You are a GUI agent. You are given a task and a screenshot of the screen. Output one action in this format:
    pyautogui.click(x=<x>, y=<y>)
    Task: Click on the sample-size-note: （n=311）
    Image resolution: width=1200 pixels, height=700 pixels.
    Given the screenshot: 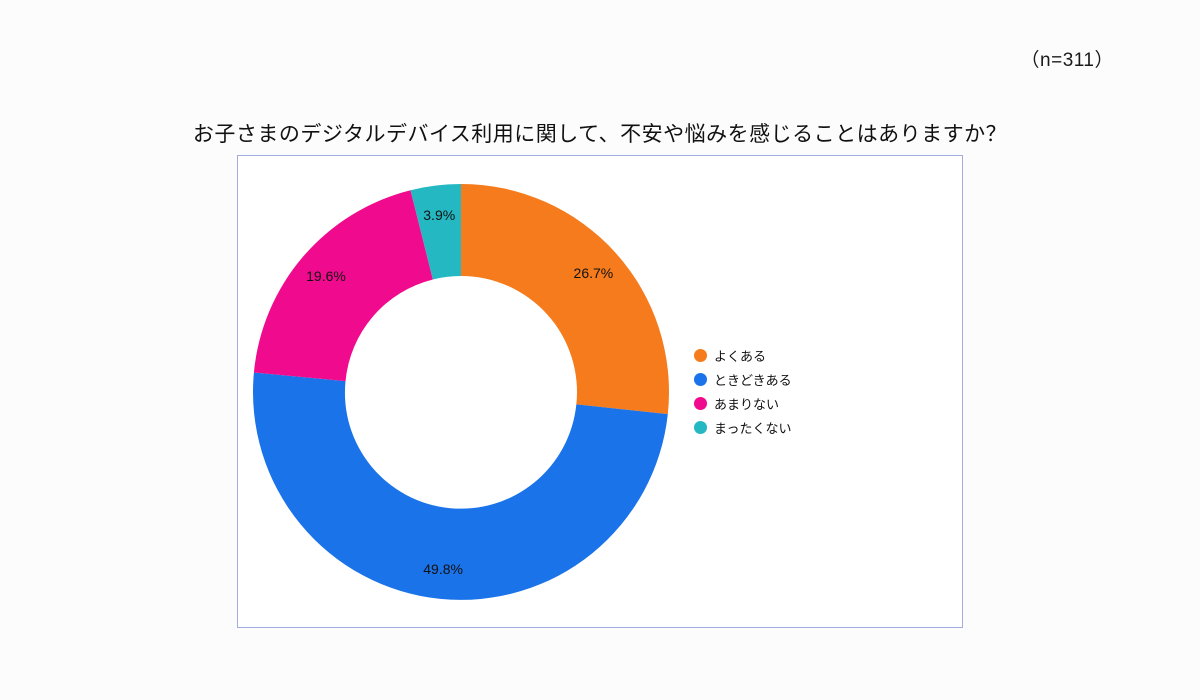 What is the action you would take?
    pyautogui.click(x=1067, y=60)
    